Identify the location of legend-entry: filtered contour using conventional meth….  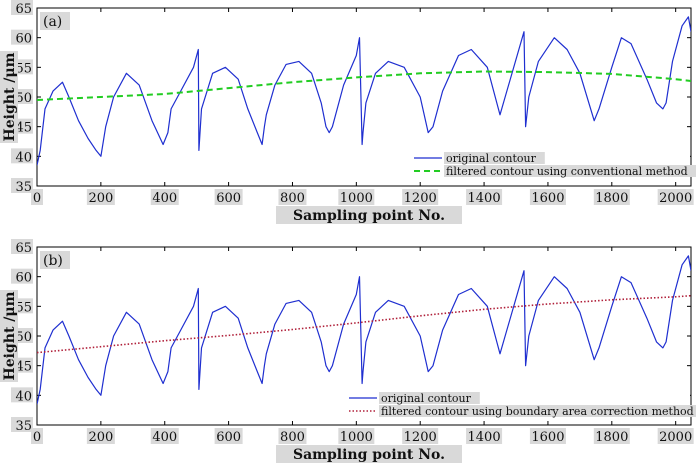
(567, 171).